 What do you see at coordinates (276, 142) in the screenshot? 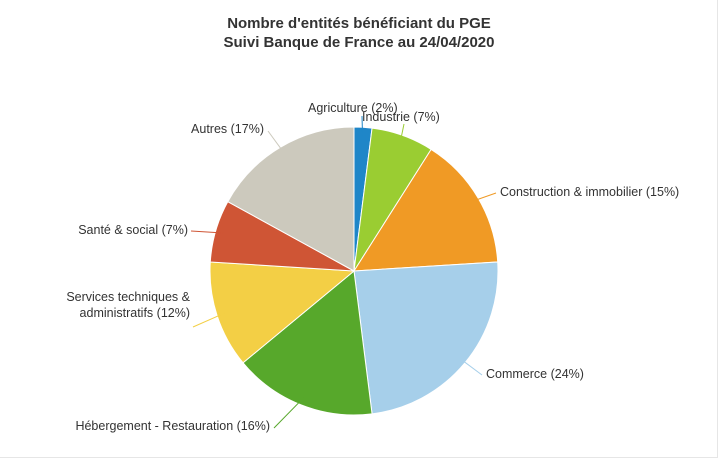
I see `connector-line-autres` at bounding box center [276, 142].